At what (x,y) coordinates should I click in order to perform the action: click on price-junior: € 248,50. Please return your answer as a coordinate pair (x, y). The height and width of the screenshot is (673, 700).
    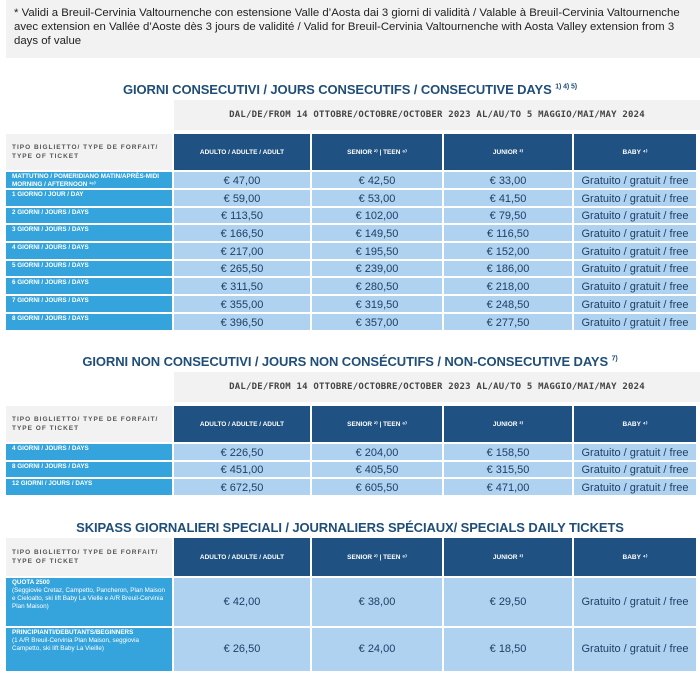
    Looking at the image, I should click on (508, 304).